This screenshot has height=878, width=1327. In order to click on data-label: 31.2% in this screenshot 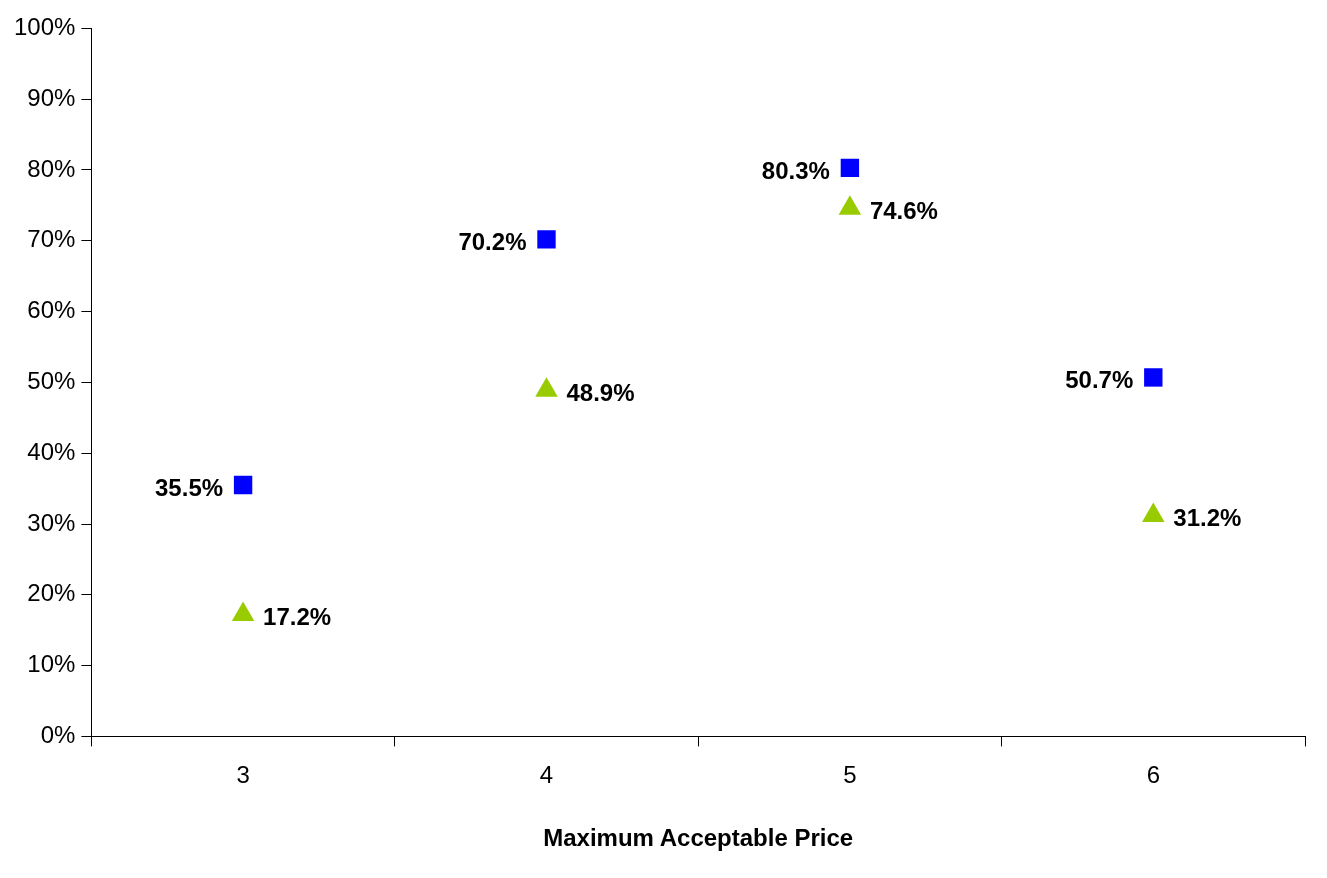, I will do `click(1207, 518)`.